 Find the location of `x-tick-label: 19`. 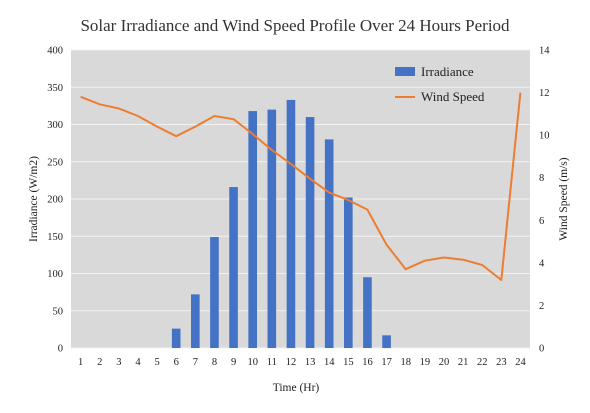

x-tick-label: 19 is located at coordinates (425, 362).